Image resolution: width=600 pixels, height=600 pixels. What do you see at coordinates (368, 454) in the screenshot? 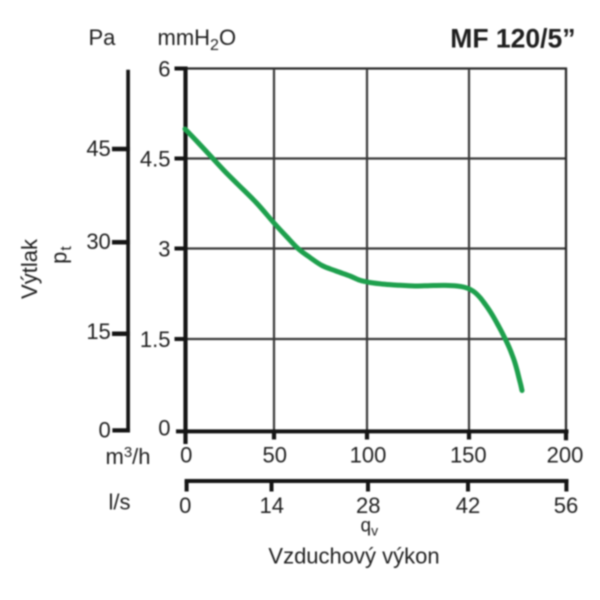
I see `svg-text: 100` at bounding box center [368, 454].